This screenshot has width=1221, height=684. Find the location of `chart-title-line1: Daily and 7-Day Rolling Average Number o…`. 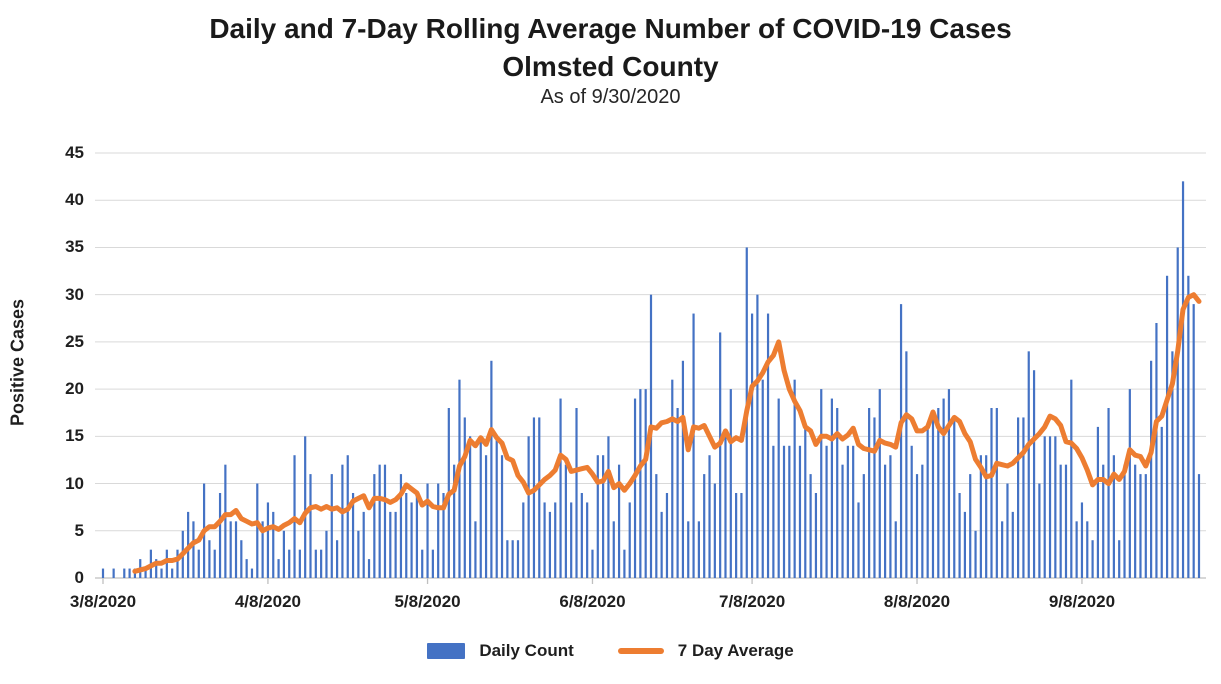

chart-title-line1: Daily and 7-Day Rolling Average Number o… is located at coordinates (610, 28).